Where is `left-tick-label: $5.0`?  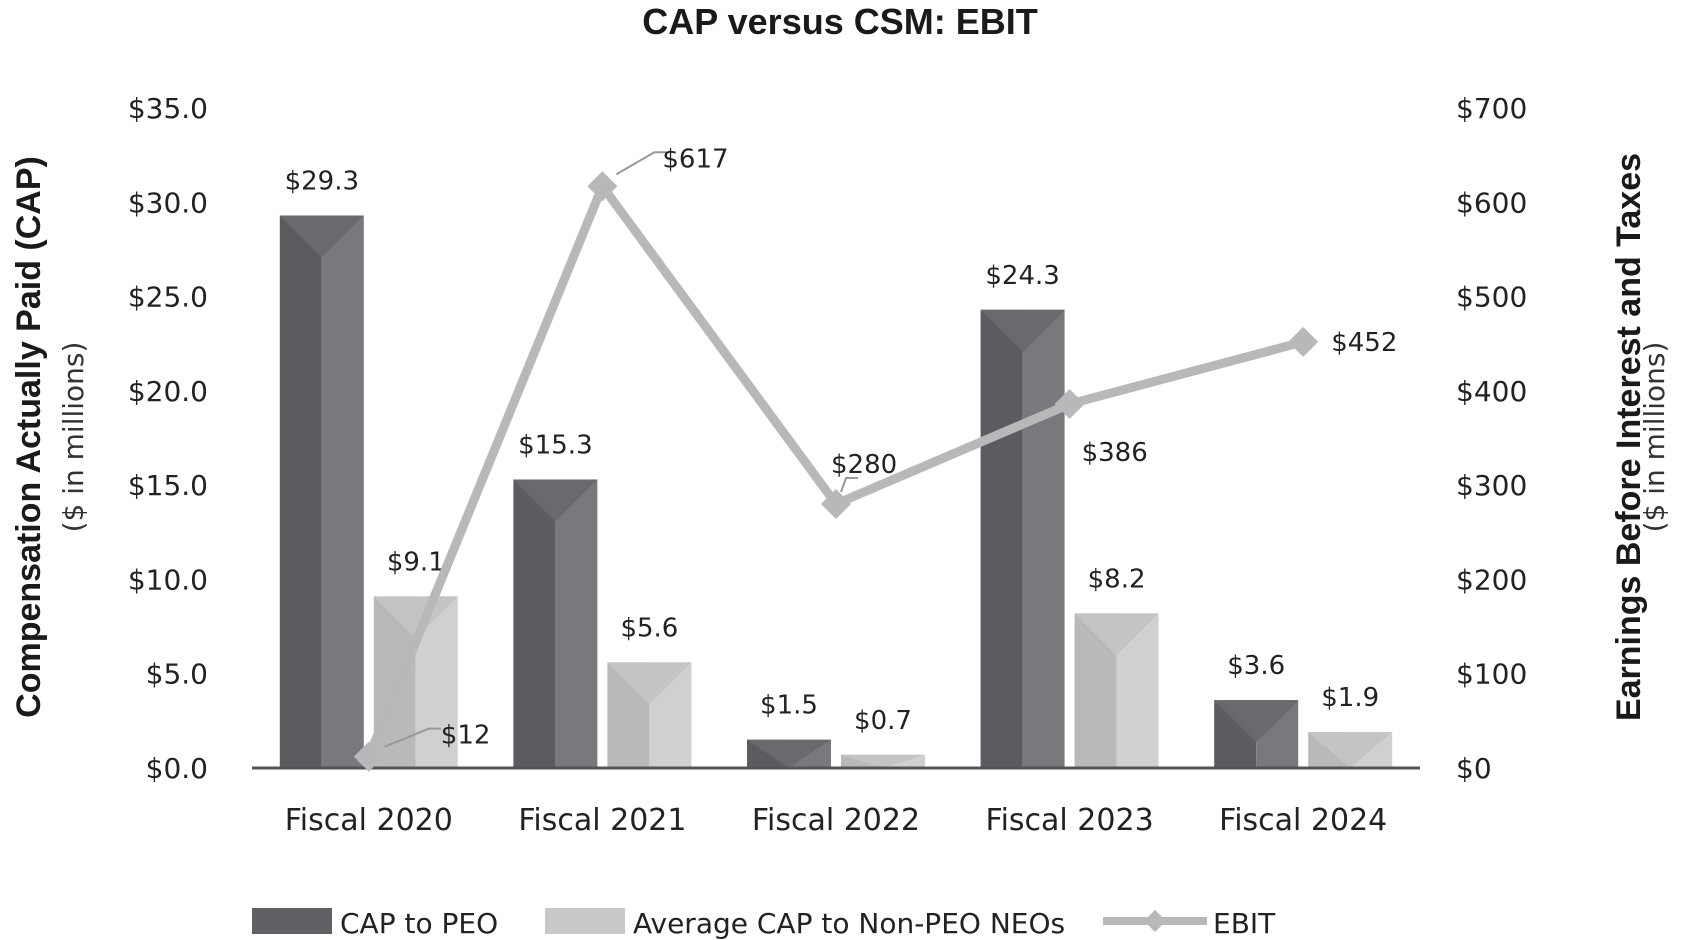 left-tick-label: $5.0 is located at coordinates (177, 674).